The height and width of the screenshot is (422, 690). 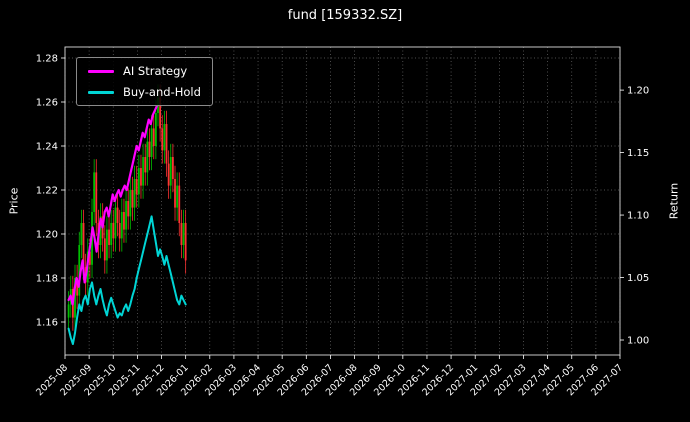 What do you see at coordinates (47, 147) in the screenshot?
I see `svg-text: 1.24` at bounding box center [47, 147].